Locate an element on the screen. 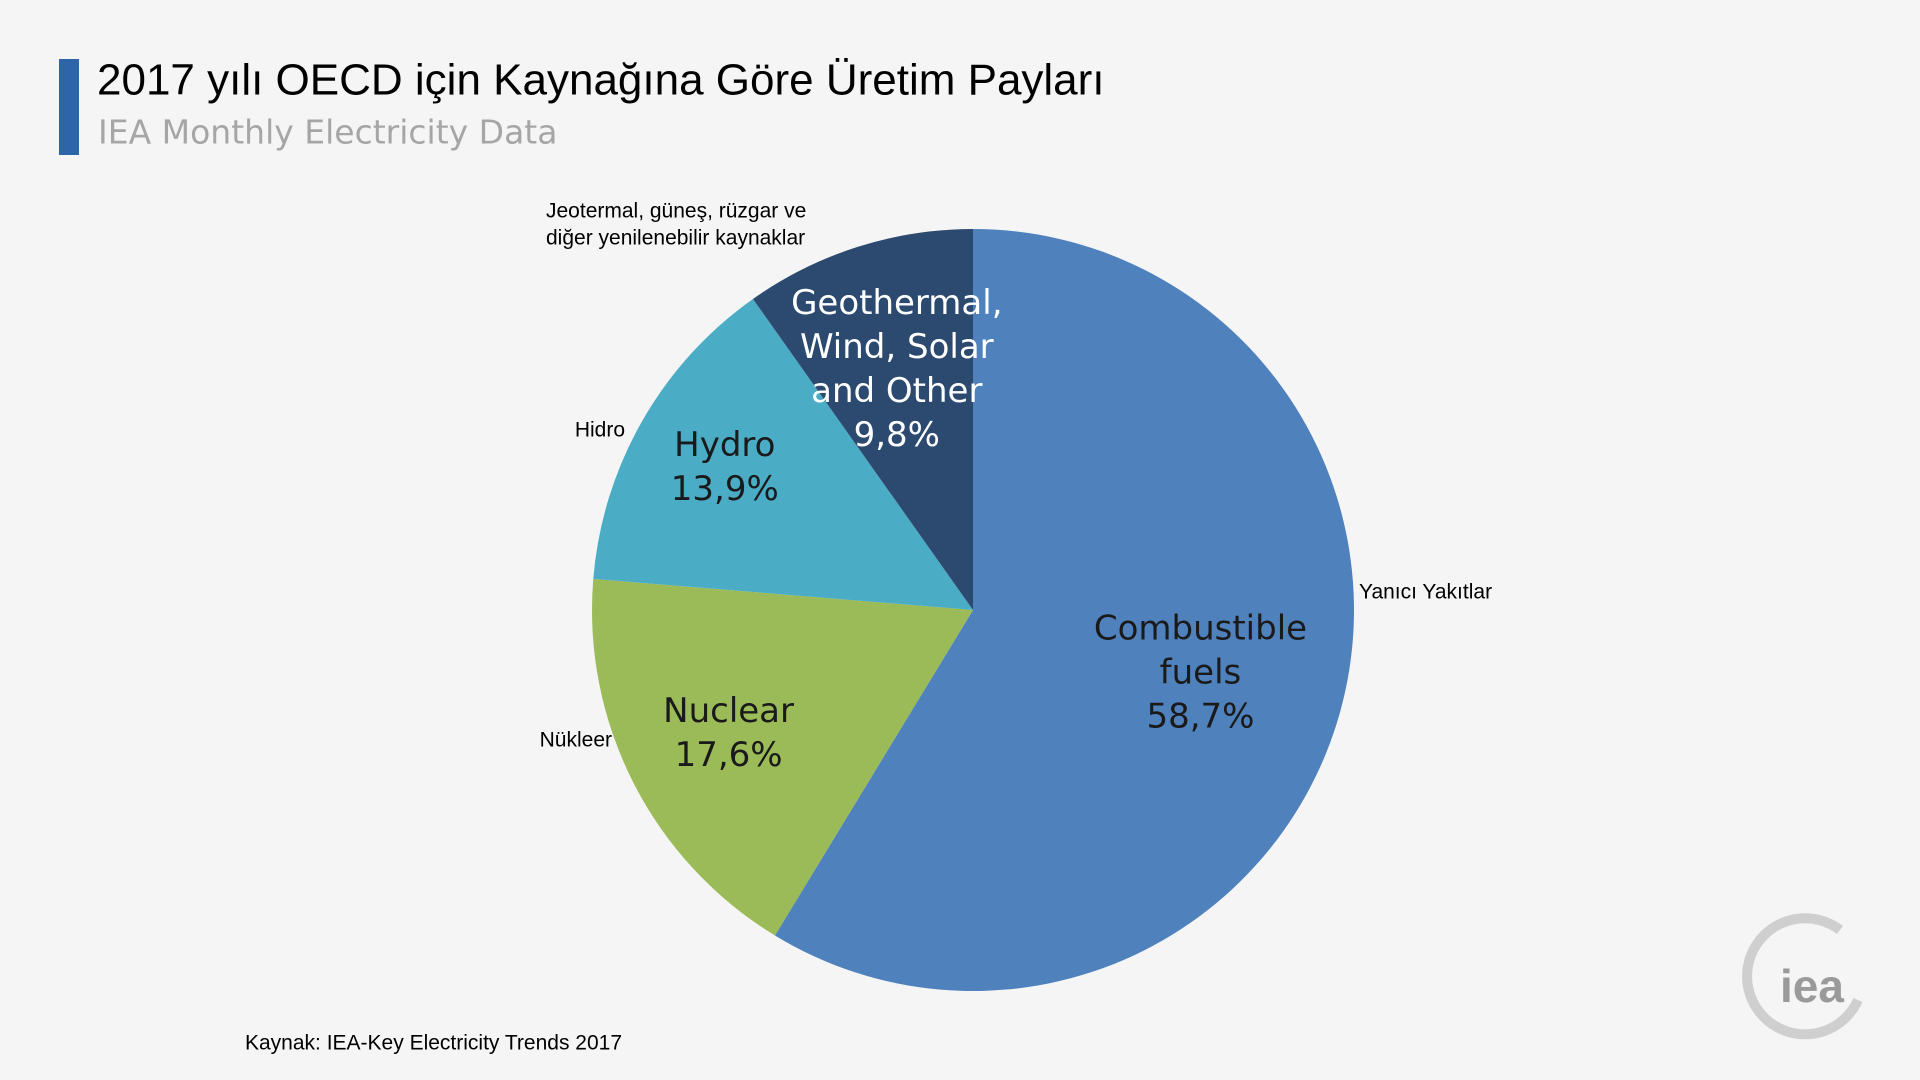 This screenshot has height=1080, width=1920. value-label: 9,8% is located at coordinates (897, 435).